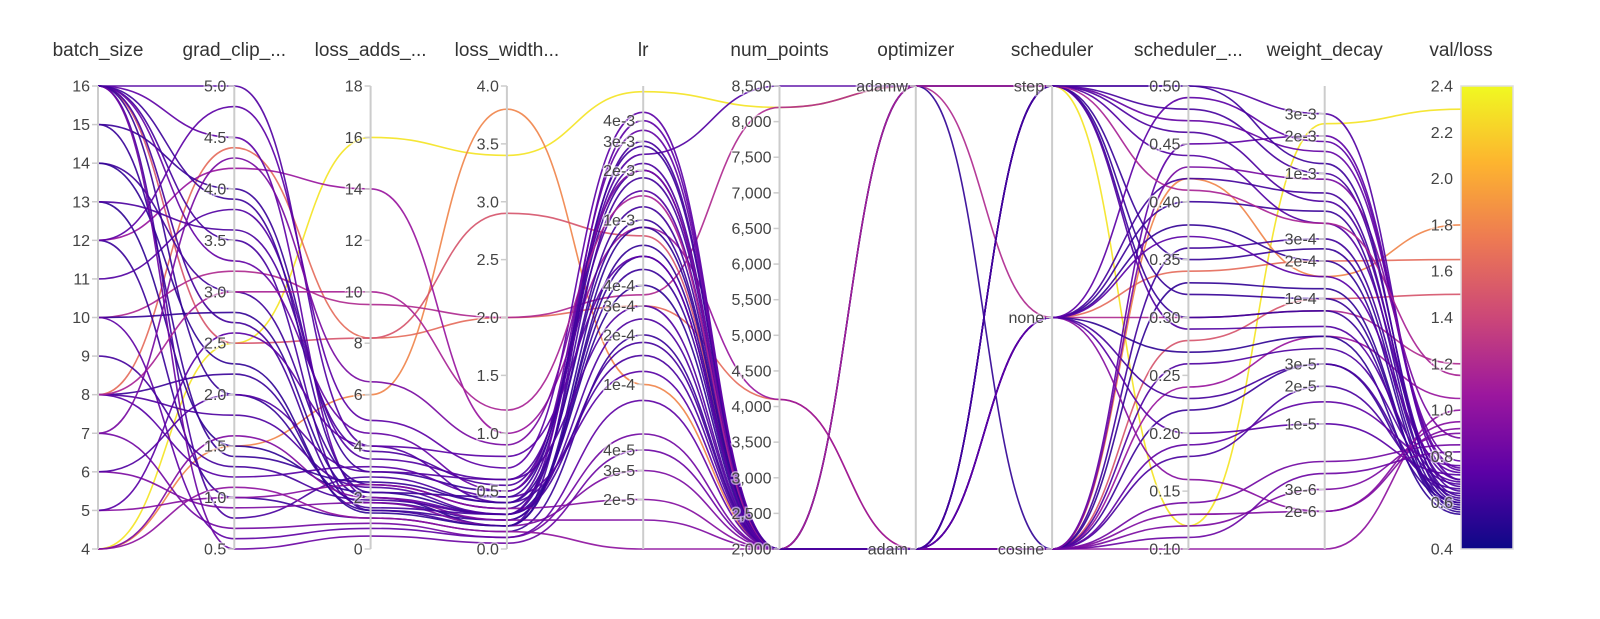 The image size is (1600, 619). I want to click on tick-label: 15, so click(81, 125).